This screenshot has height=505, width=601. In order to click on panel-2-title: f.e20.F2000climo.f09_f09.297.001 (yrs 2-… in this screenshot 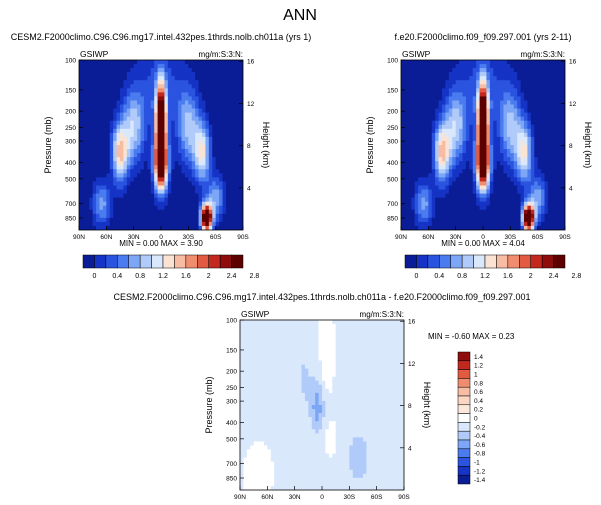, I will do `click(483, 37)`.